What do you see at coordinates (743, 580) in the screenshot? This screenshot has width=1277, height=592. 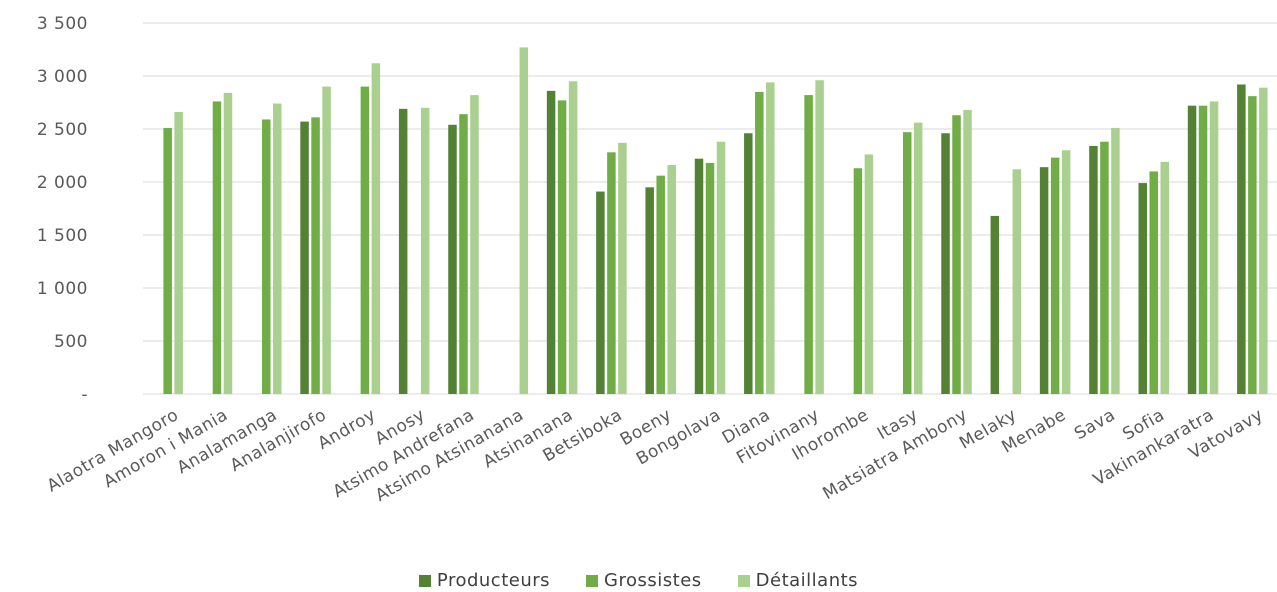 I see `legend-swatch-detaillants` at bounding box center [743, 580].